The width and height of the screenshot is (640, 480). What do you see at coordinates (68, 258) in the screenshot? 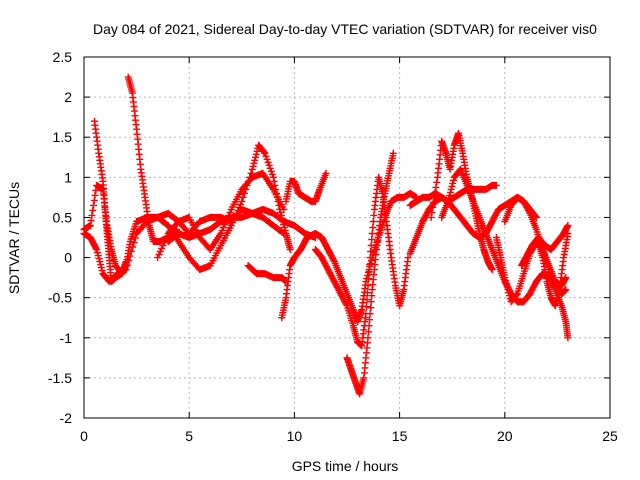
I see `y-tick-label: 0` at bounding box center [68, 258].